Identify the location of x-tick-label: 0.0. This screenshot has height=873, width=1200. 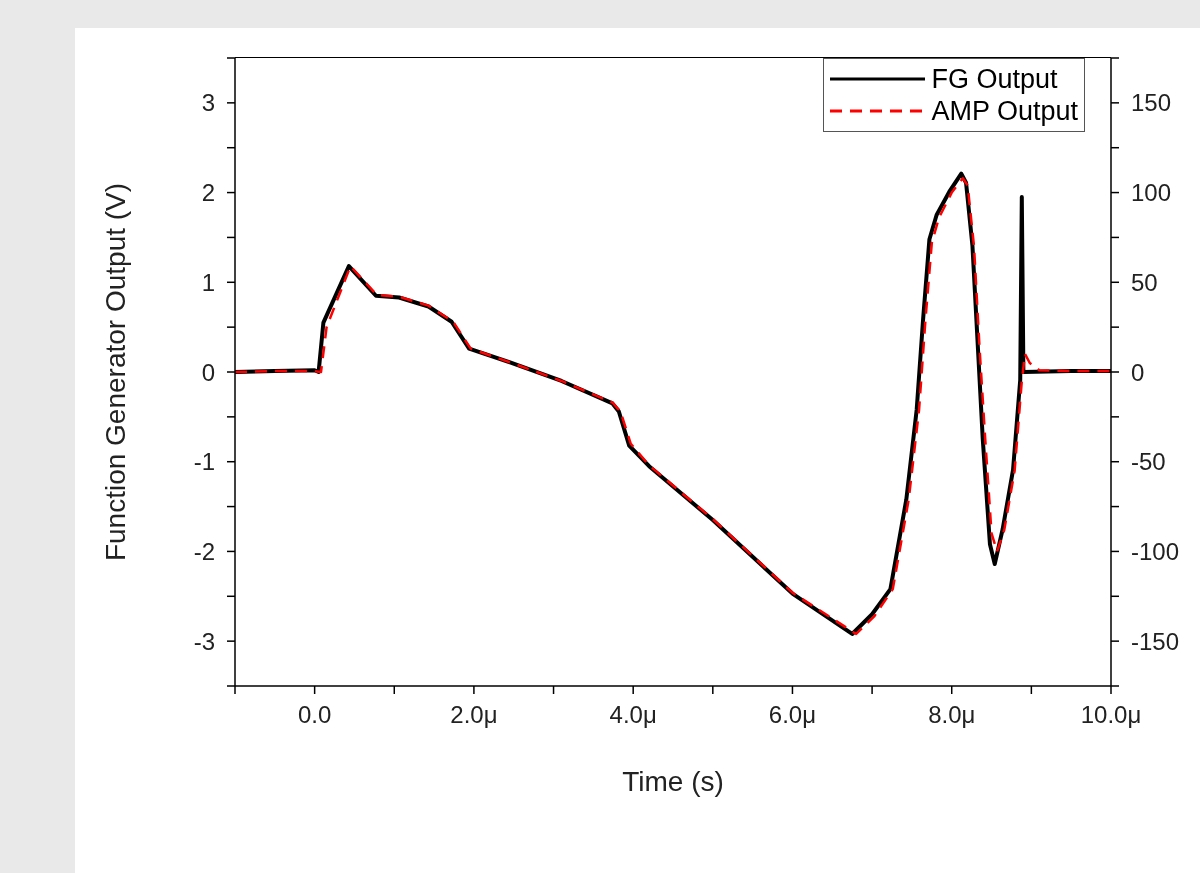
(314, 715).